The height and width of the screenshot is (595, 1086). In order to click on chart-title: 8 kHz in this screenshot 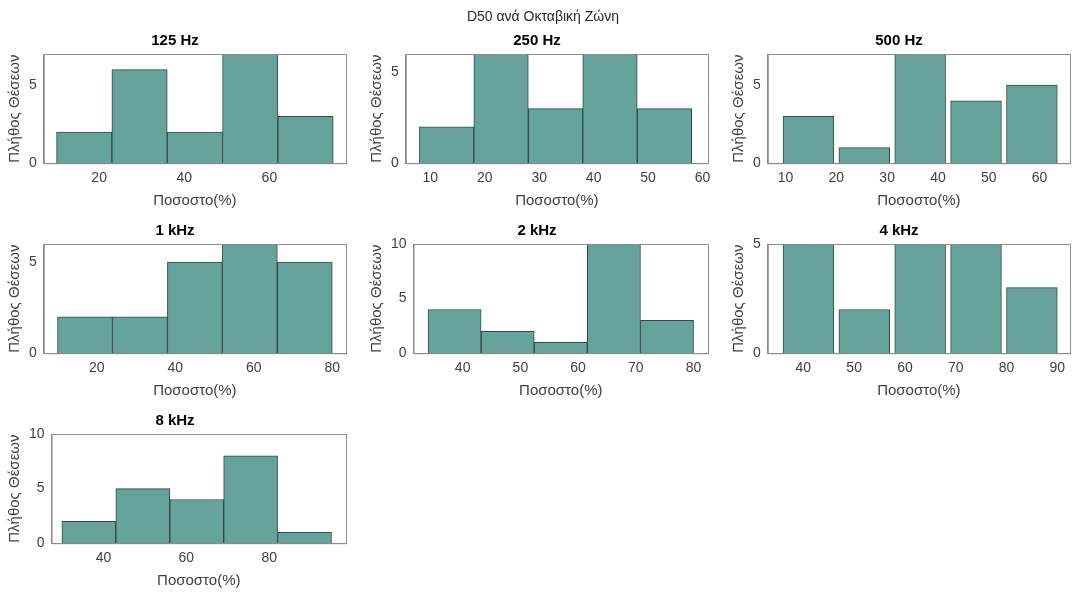, I will do `click(175, 420)`.